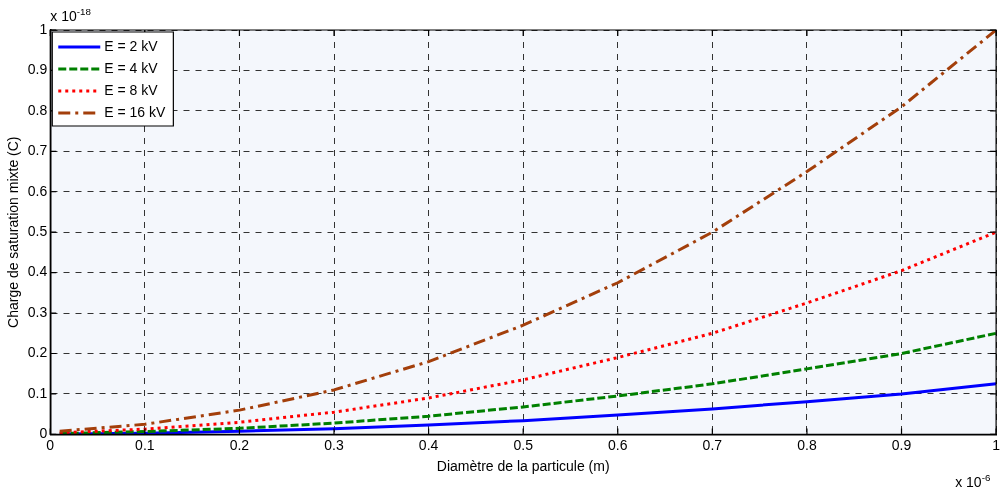 The width and height of the screenshot is (1003, 492). I want to click on y-tick-label: 0.2, so click(37, 352).